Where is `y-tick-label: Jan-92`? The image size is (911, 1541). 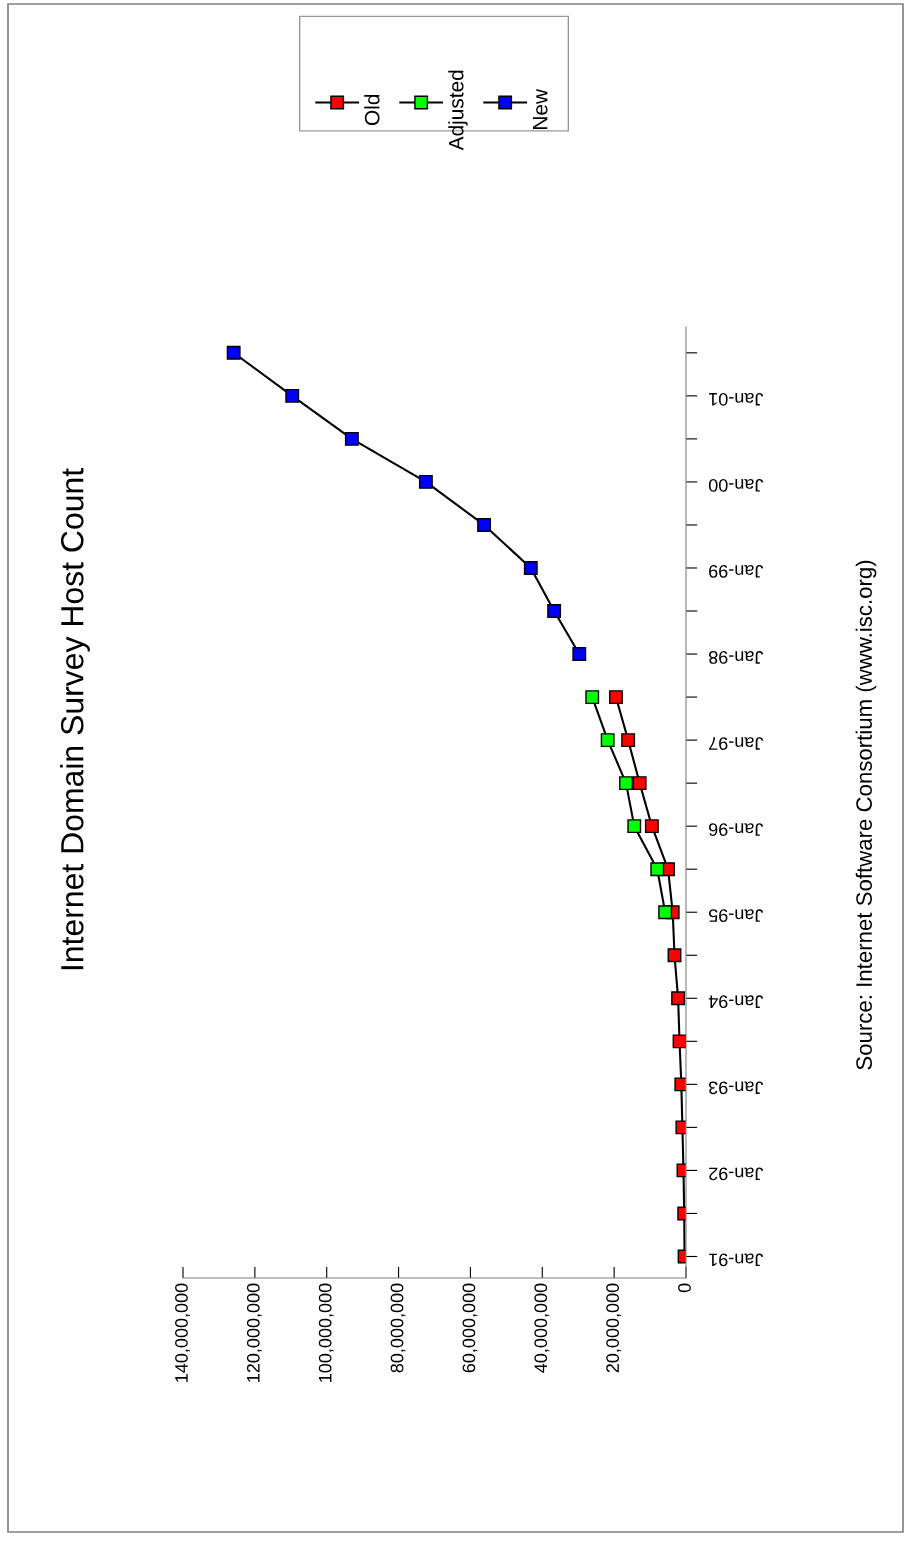 y-tick-label: Jan-92 is located at coordinates (736, 1174).